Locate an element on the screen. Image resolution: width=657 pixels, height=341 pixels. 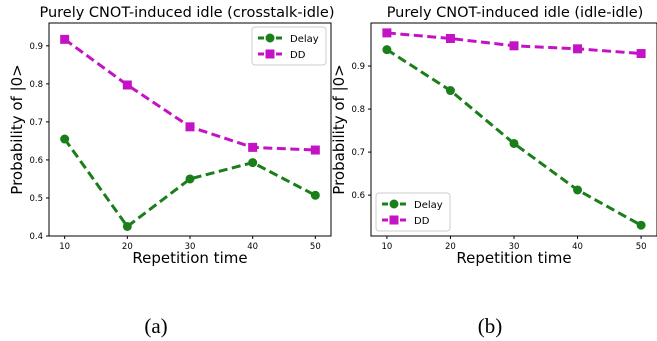
chart-title: Purely CNOT-induced idle (idle-idle) is located at coordinates (515, 13).